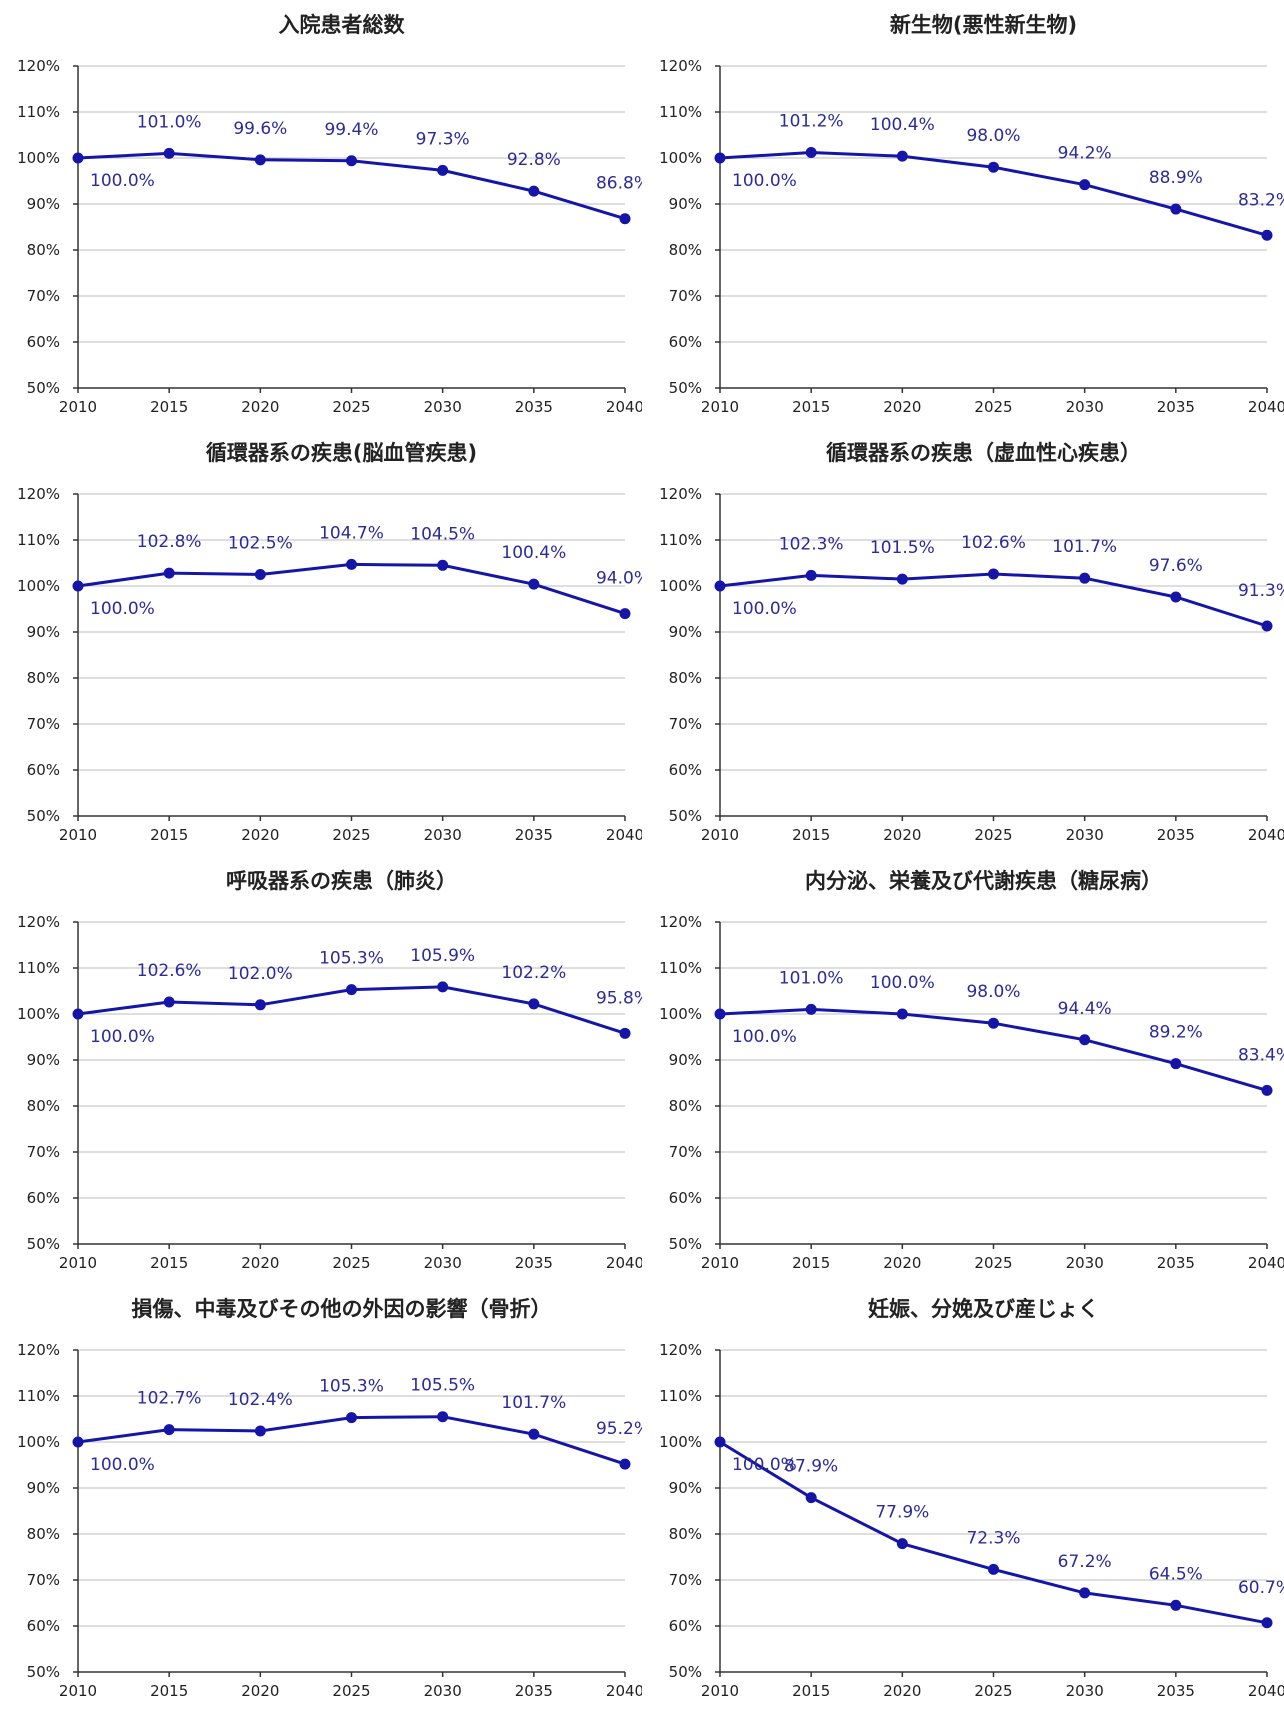 The width and height of the screenshot is (1284, 1715). I want to click on data-label: 87.9%, so click(811, 1467).